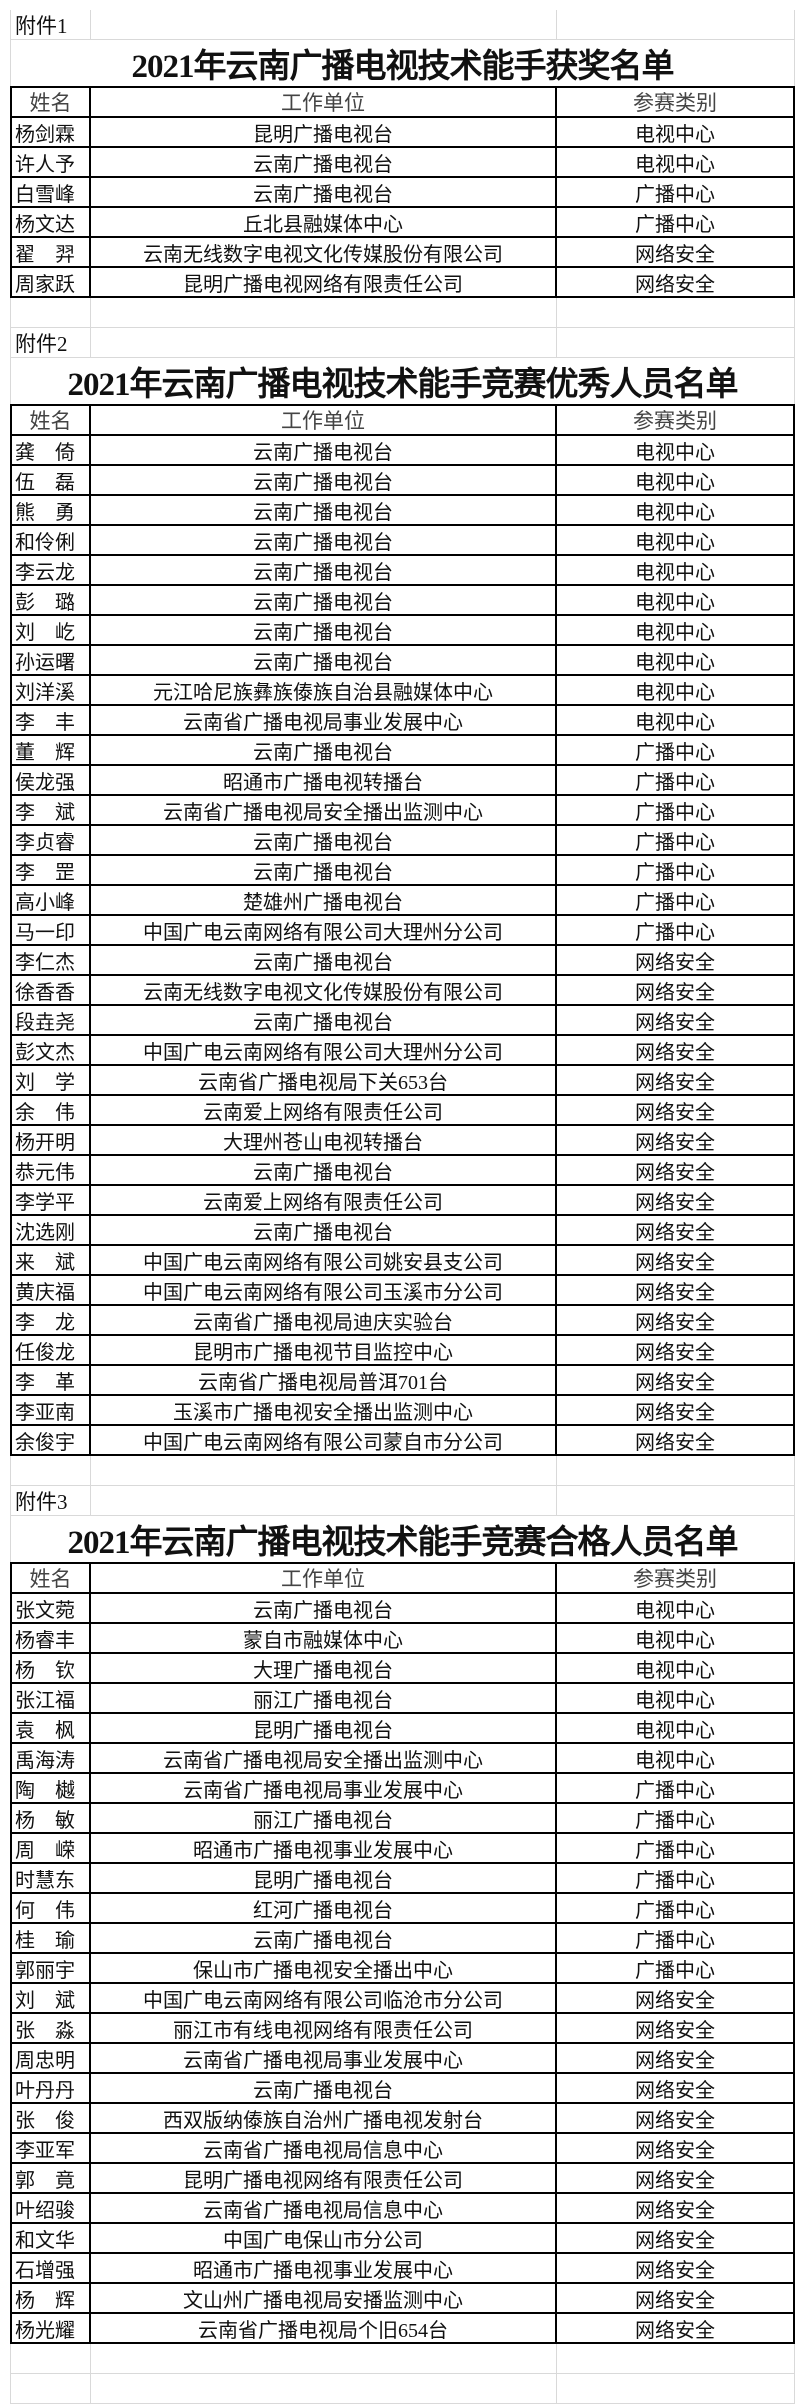 This screenshot has width=800, height=2404. What do you see at coordinates (51, 1351) in the screenshot?
I see `name-cell: 任俊龙` at bounding box center [51, 1351].